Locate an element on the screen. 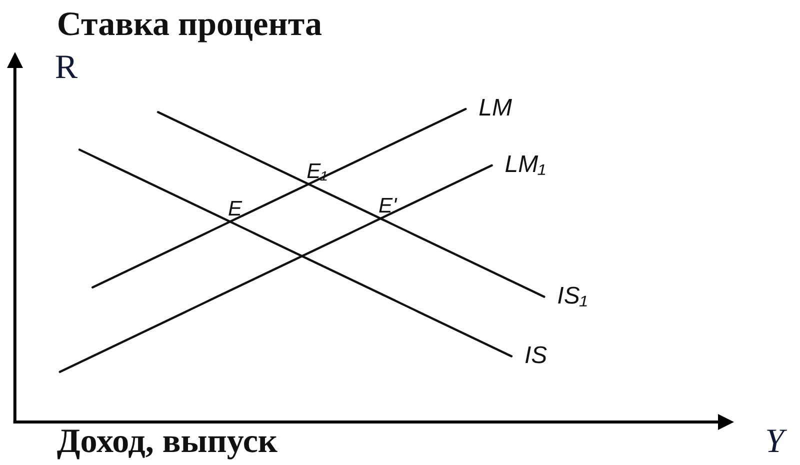  text: Y is located at coordinates (776, 441).